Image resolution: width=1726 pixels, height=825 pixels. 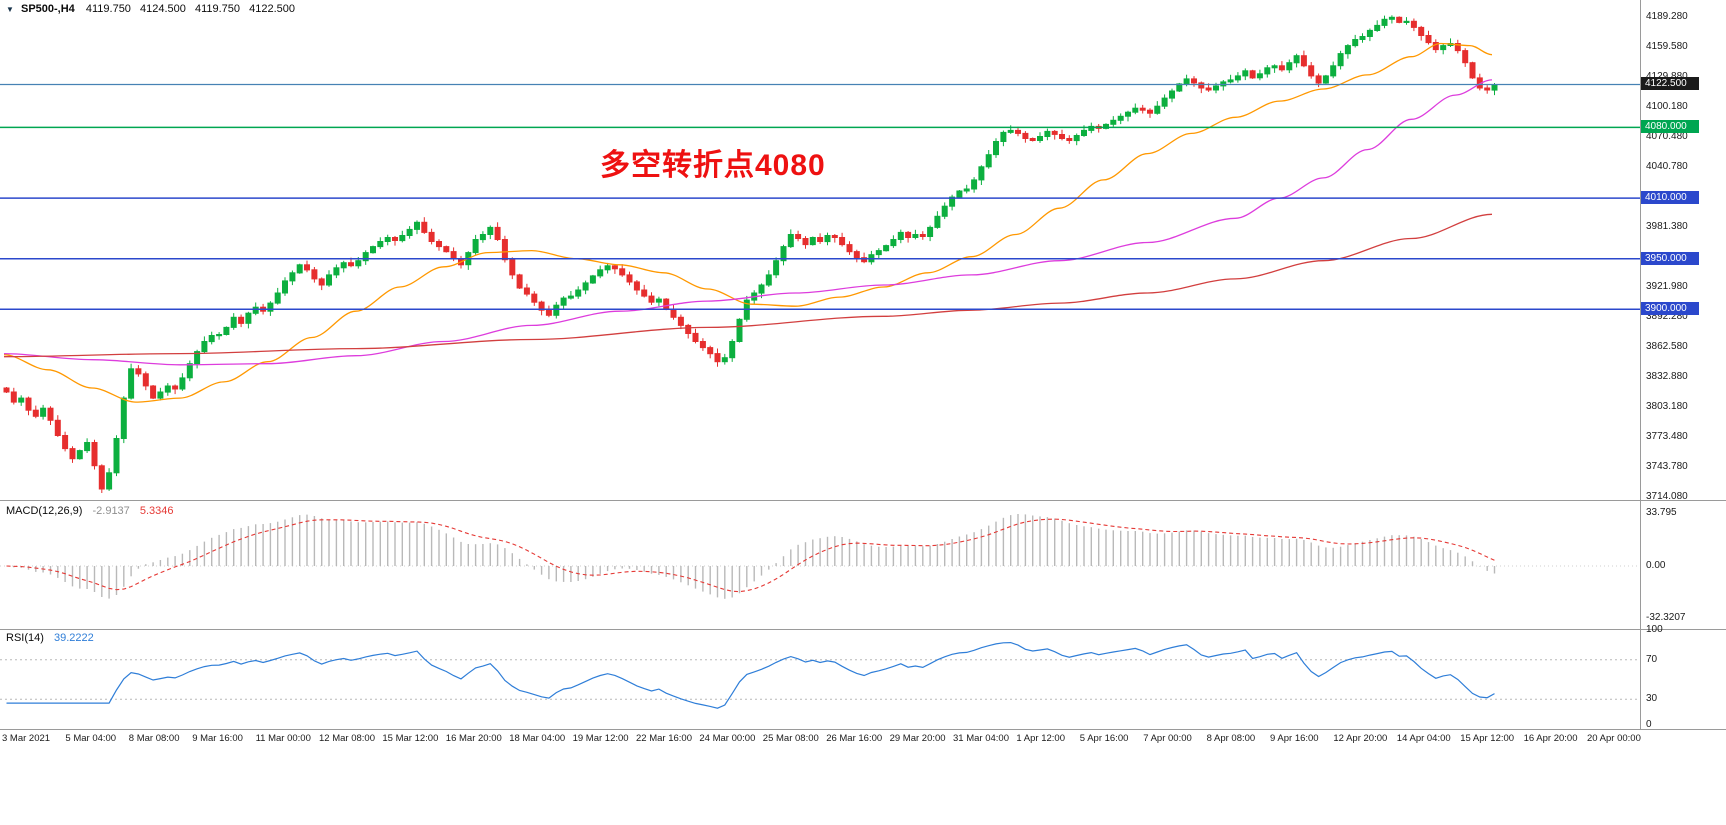 I want to click on time-axis-label: 8 Mar 08:00, so click(x=154, y=738).